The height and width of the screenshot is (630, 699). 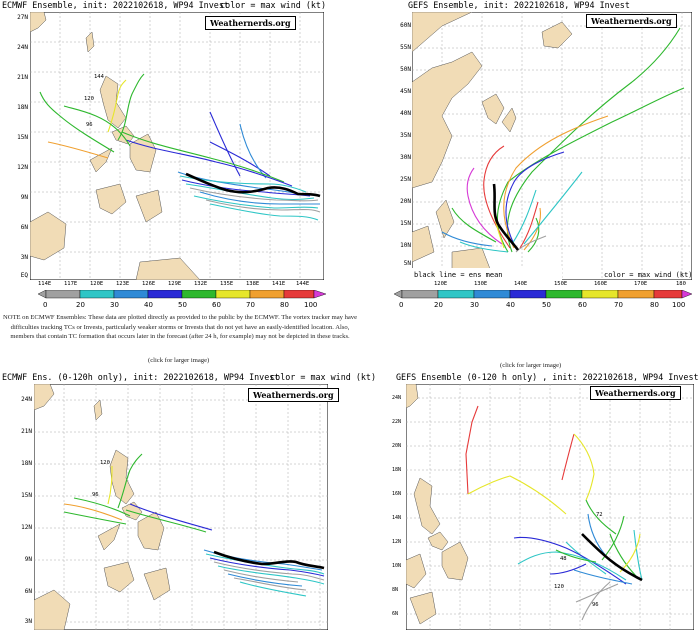 What do you see at coordinates (22, 17) in the screenshot?
I see `lat-label: 27N` at bounding box center [22, 17].